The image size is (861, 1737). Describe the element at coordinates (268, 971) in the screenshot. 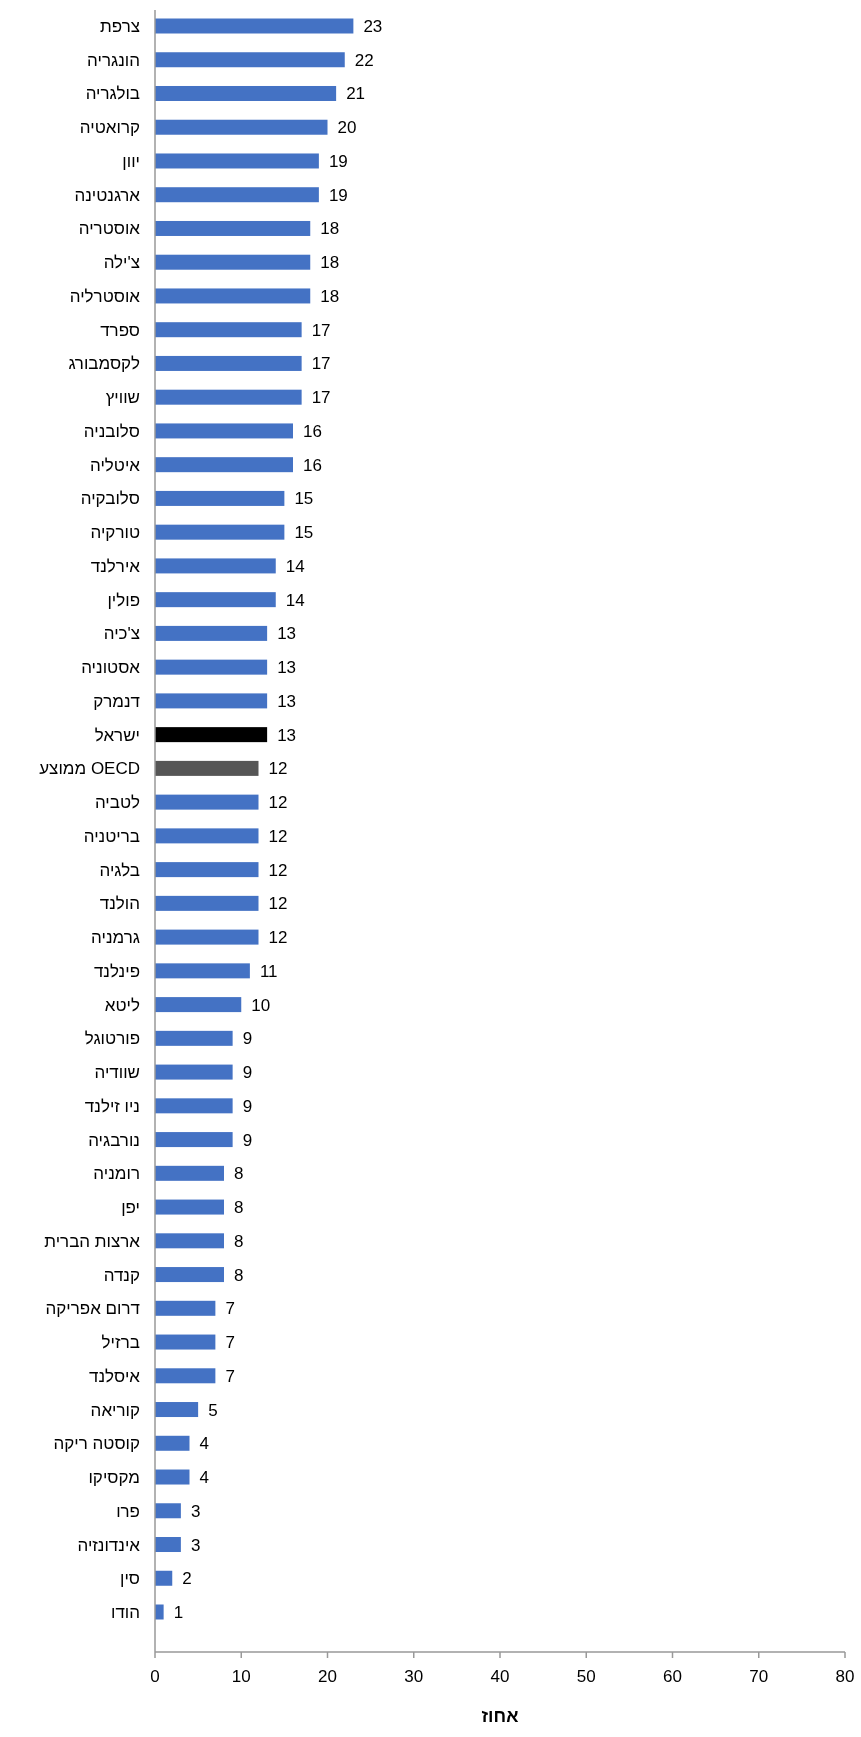

I see `data-label: 11` at that location.